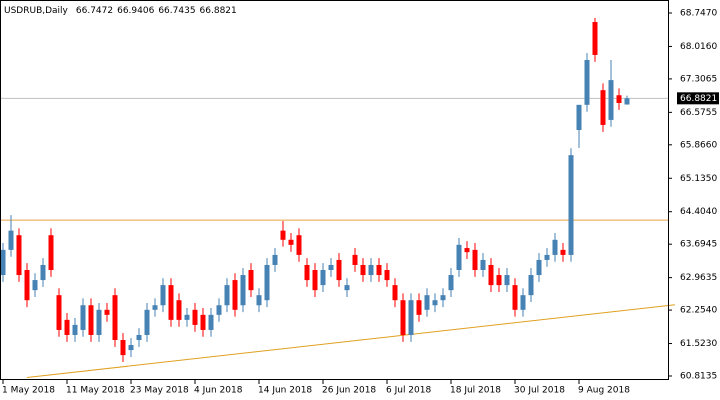 This screenshot has height=400, width=720. What do you see at coordinates (475, 391) in the screenshot?
I see `x-tick-label: 18 Jul 2018` at bounding box center [475, 391].